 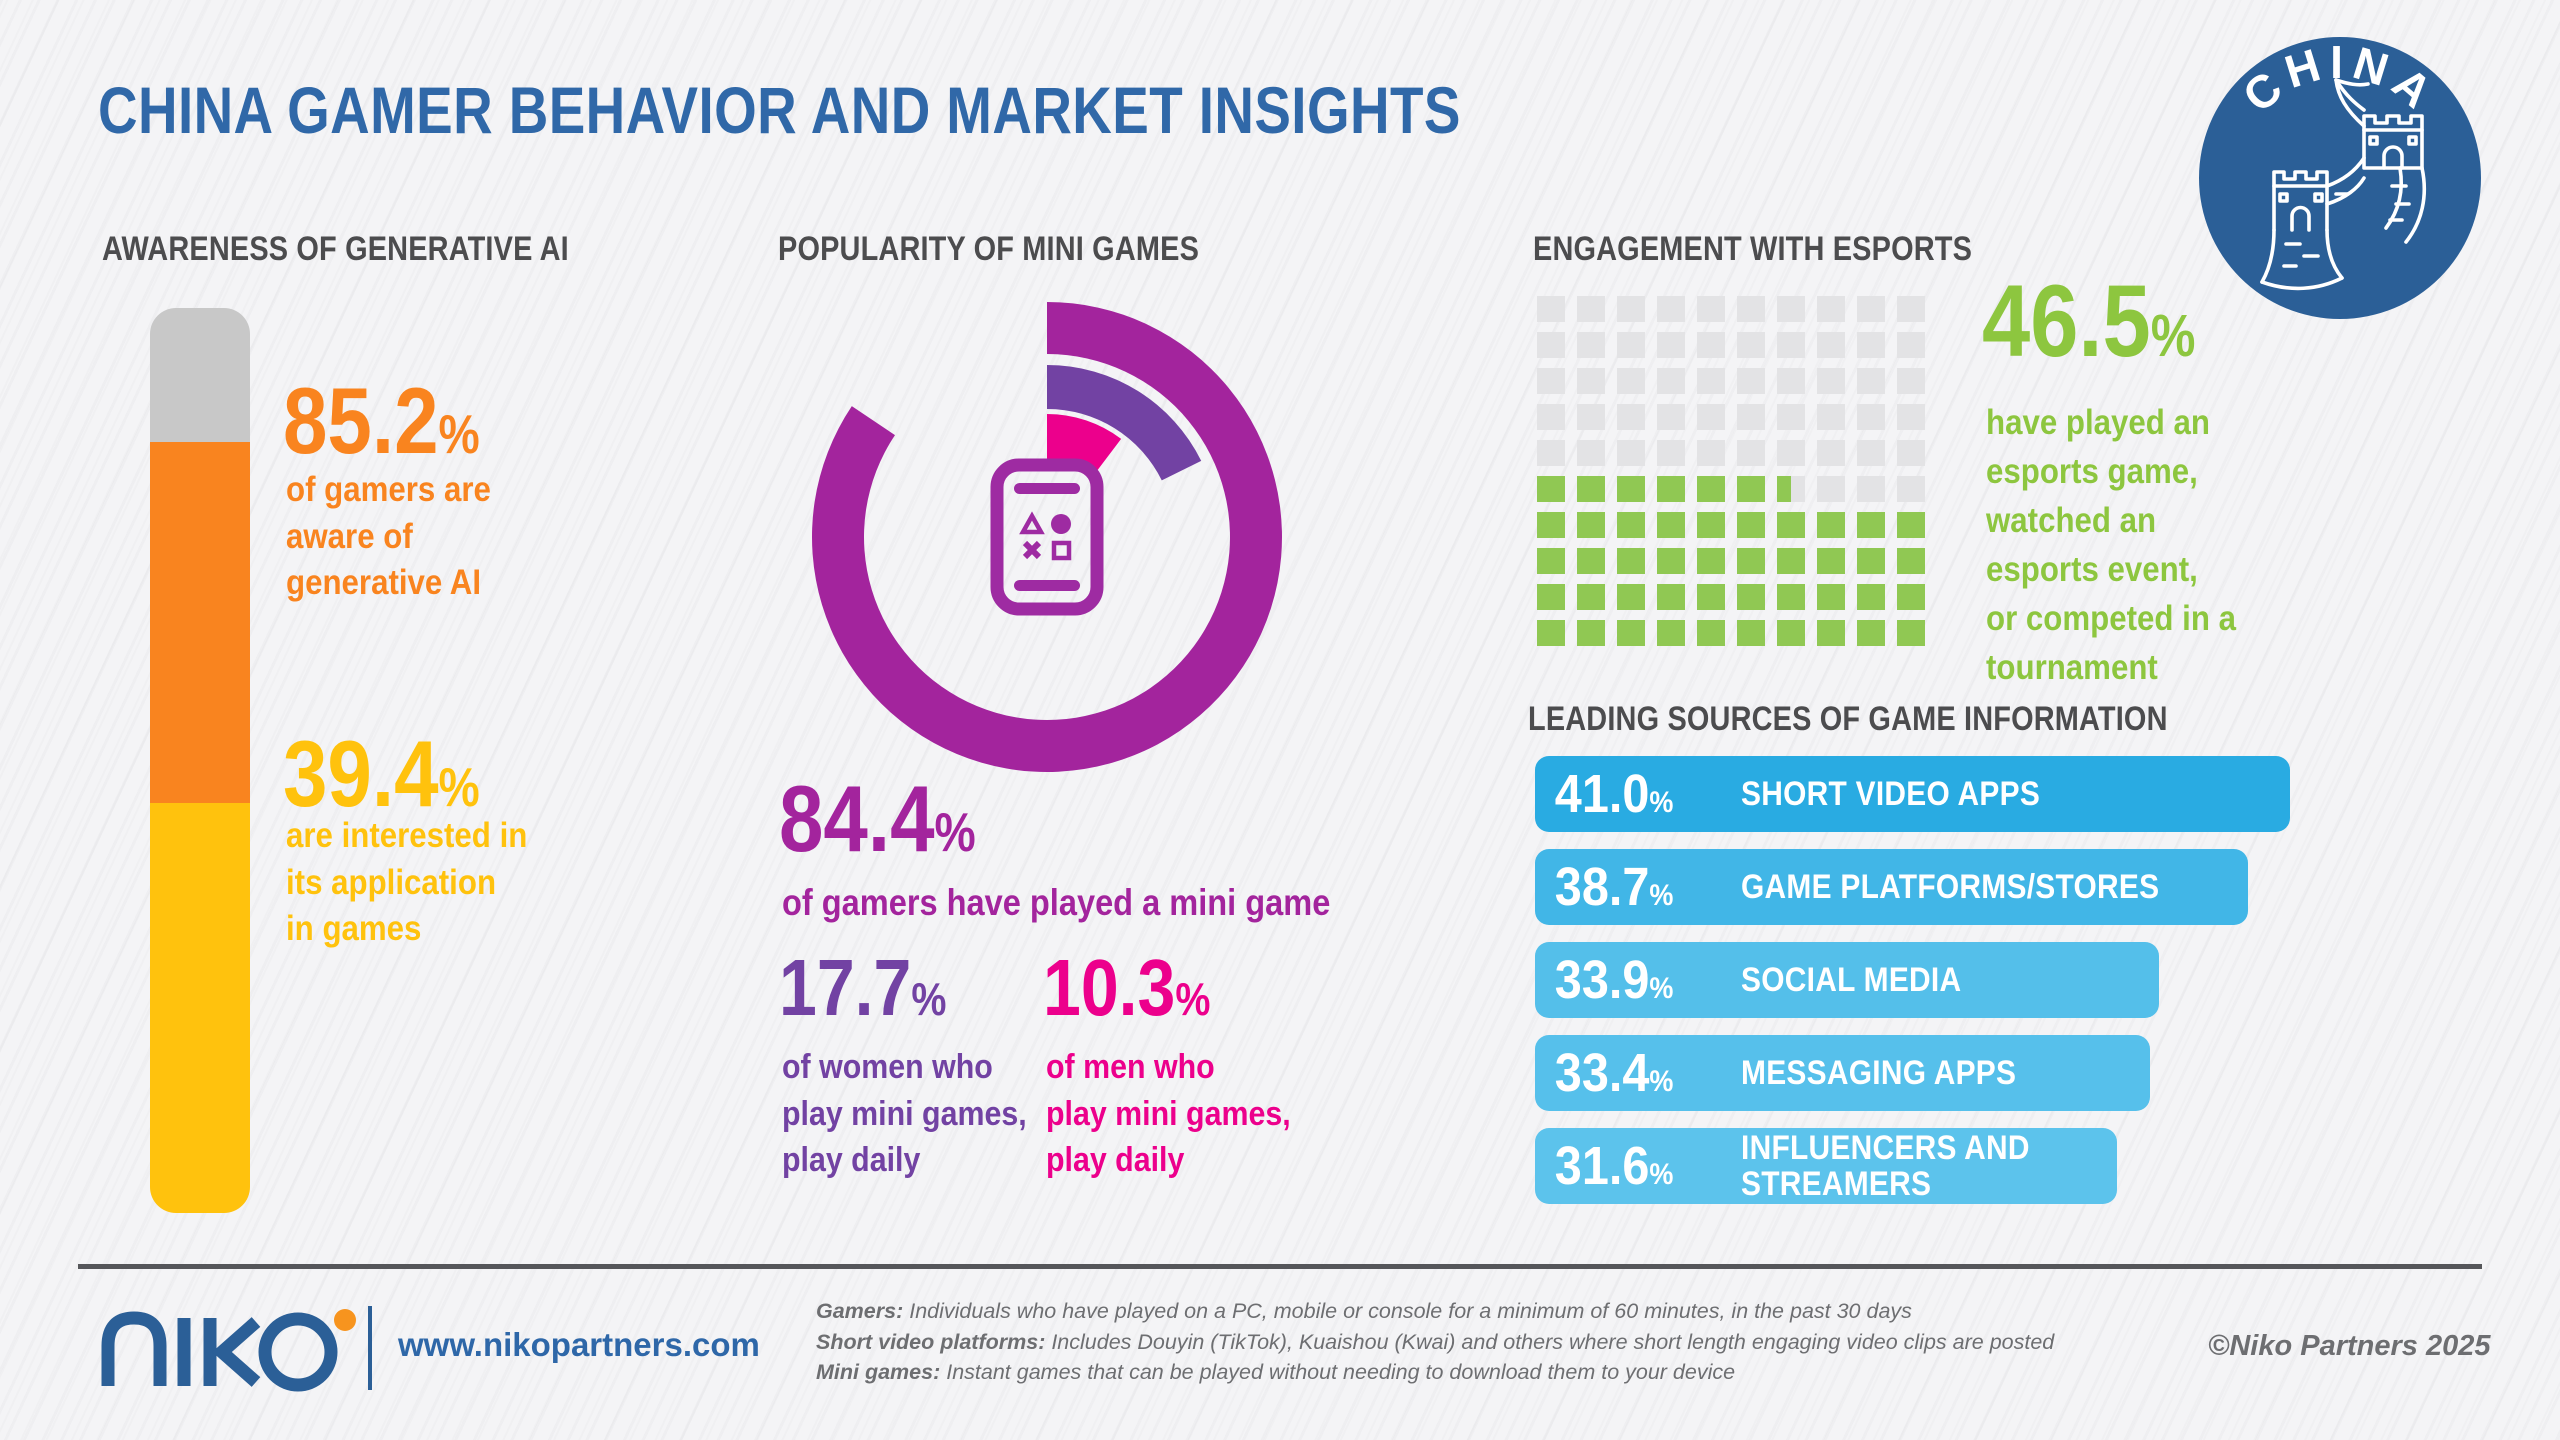 I want to click on text-line: esports game,, so click(x=2092, y=471).